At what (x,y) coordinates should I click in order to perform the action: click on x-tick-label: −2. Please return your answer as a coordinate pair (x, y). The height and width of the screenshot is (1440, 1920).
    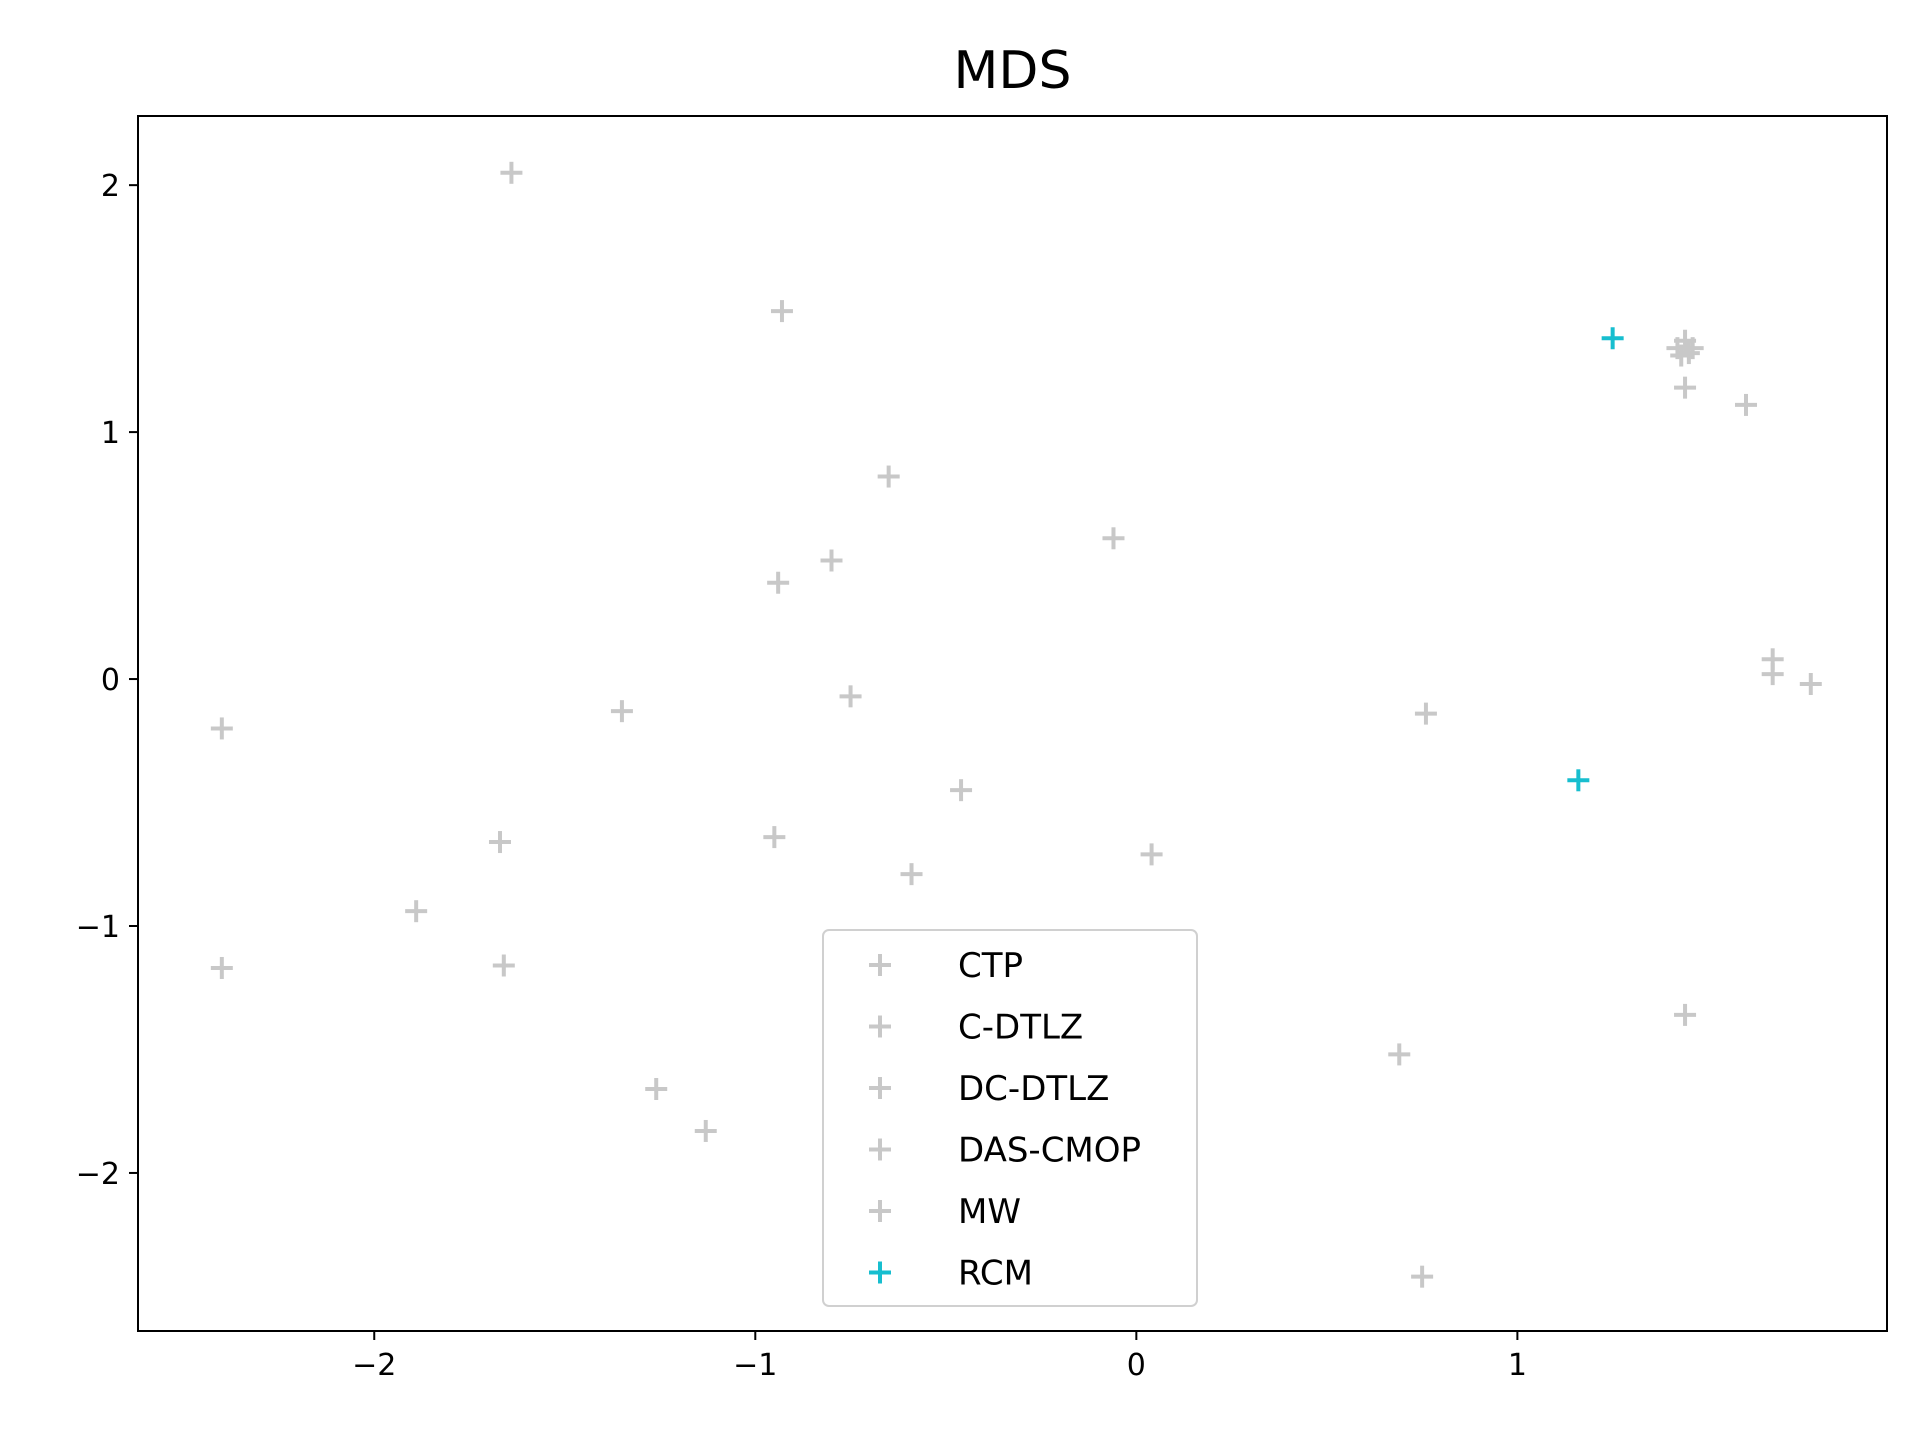
    Looking at the image, I should click on (374, 1365).